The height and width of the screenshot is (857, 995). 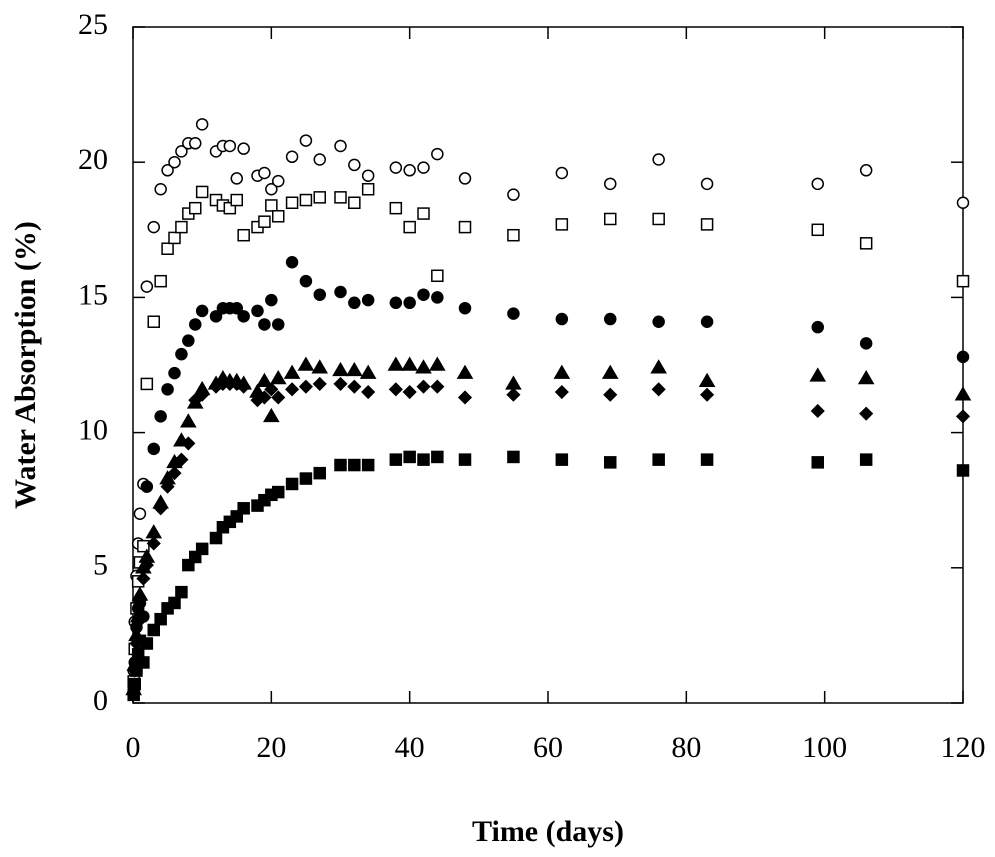 What do you see at coordinates (963, 747) in the screenshot?
I see `x-tick-label: 120` at bounding box center [963, 747].